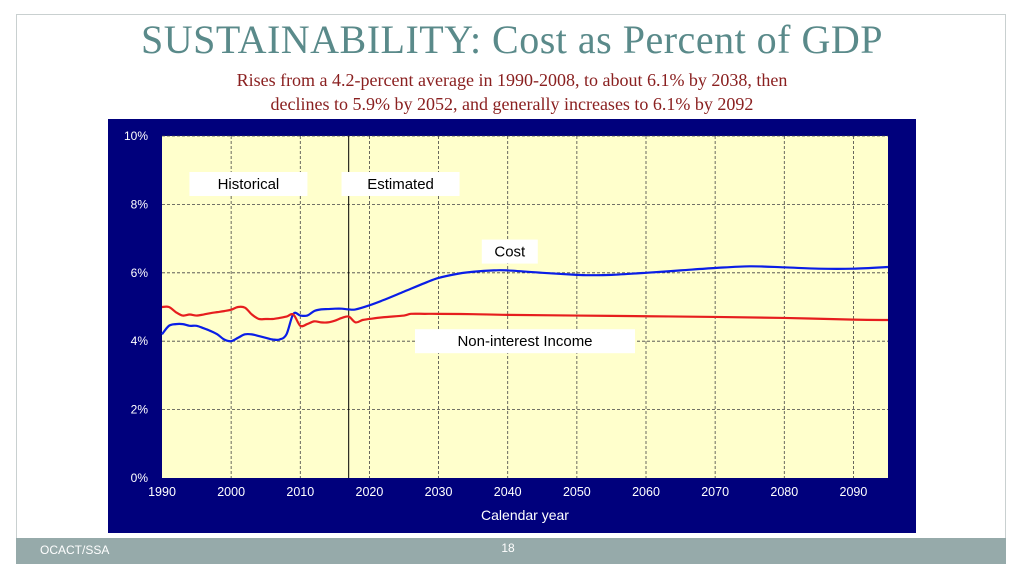  I want to click on y-tick-label: 0%, so click(140, 478).